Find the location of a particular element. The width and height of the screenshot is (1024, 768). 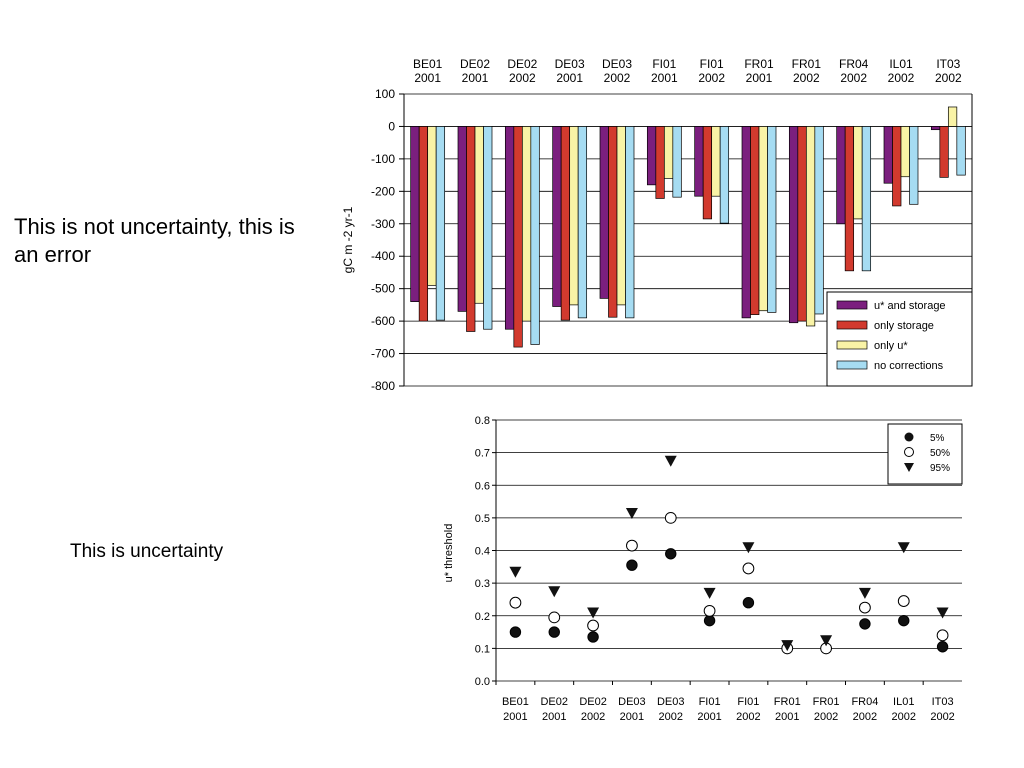

y-tick-label: 0.8 is located at coordinates (482, 421).